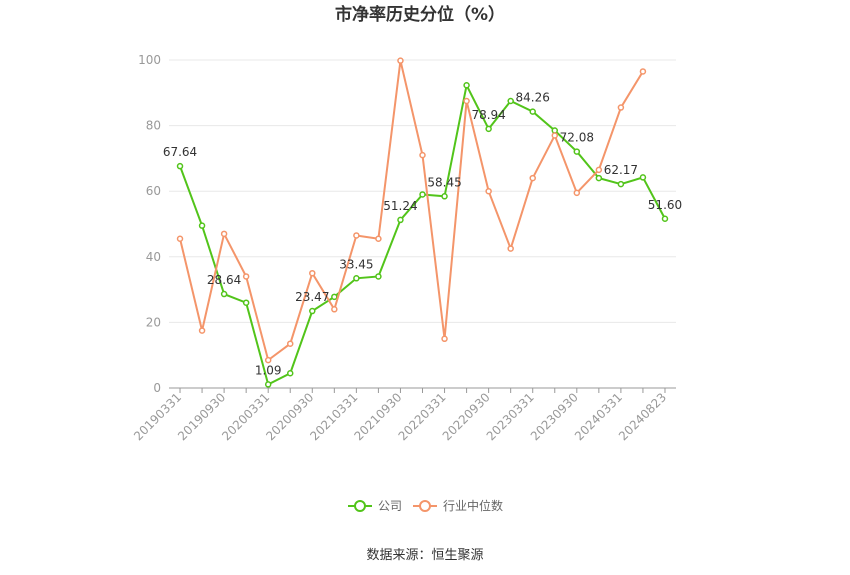 The height and width of the screenshot is (575, 850). I want to click on data-source: 数据来源：恒生聚源, so click(424, 555).